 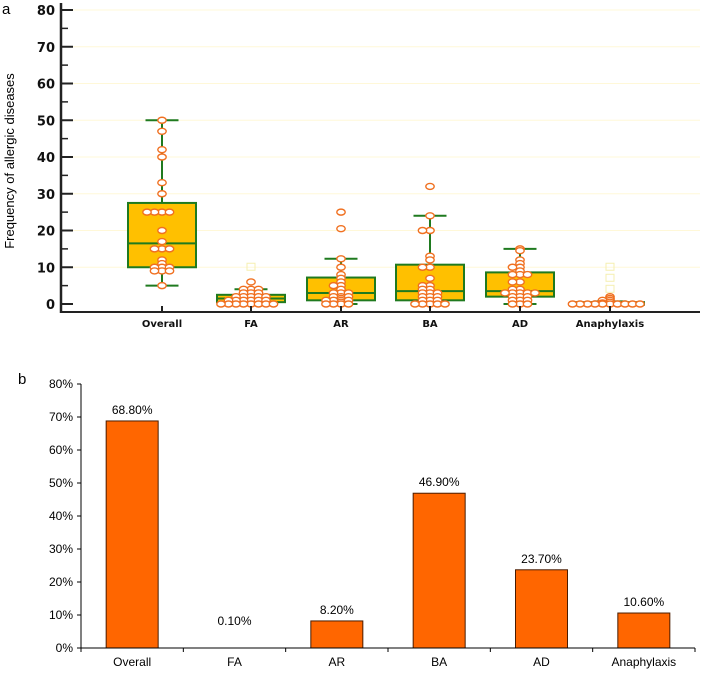 I want to click on y-tick-label: 50%, so click(x=61, y=483).